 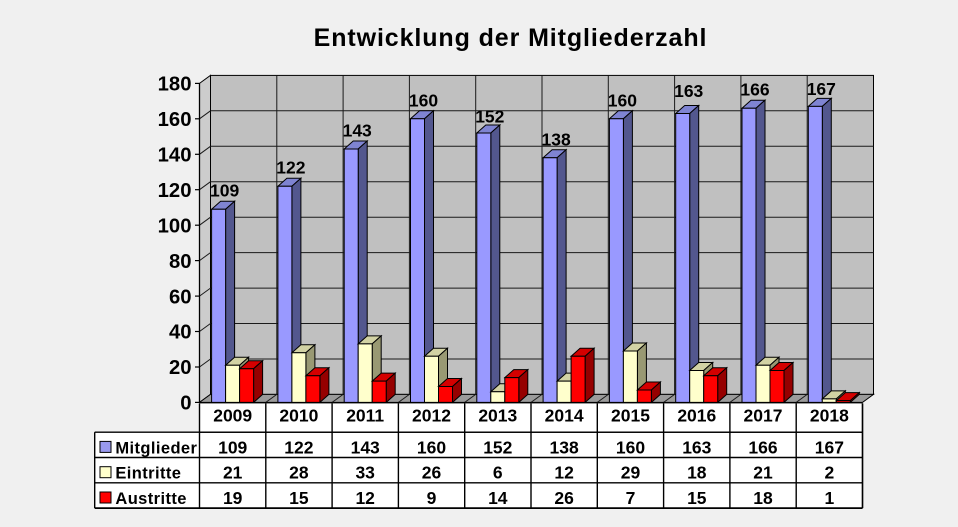 I want to click on svg-text: 120, so click(x=175, y=191).